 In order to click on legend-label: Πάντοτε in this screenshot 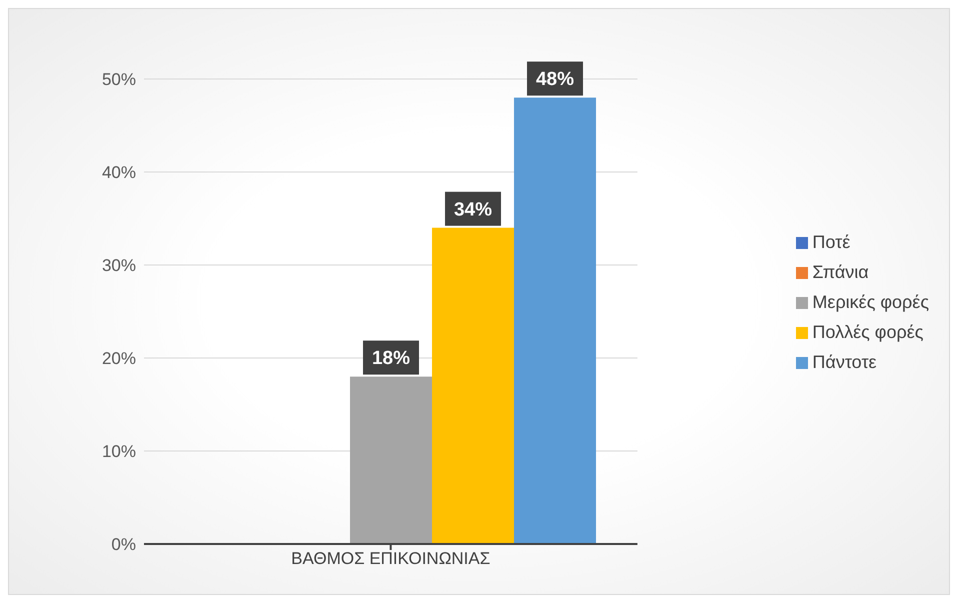, I will do `click(844, 362)`.